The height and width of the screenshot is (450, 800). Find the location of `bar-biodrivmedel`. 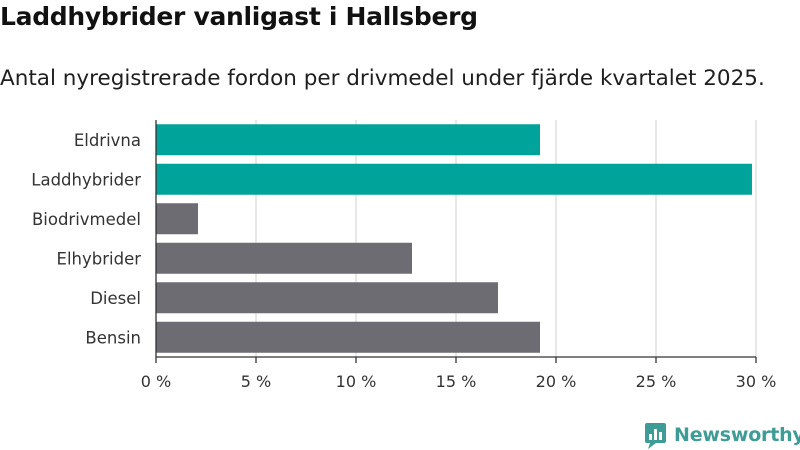

bar-biodrivmedel is located at coordinates (177, 219).